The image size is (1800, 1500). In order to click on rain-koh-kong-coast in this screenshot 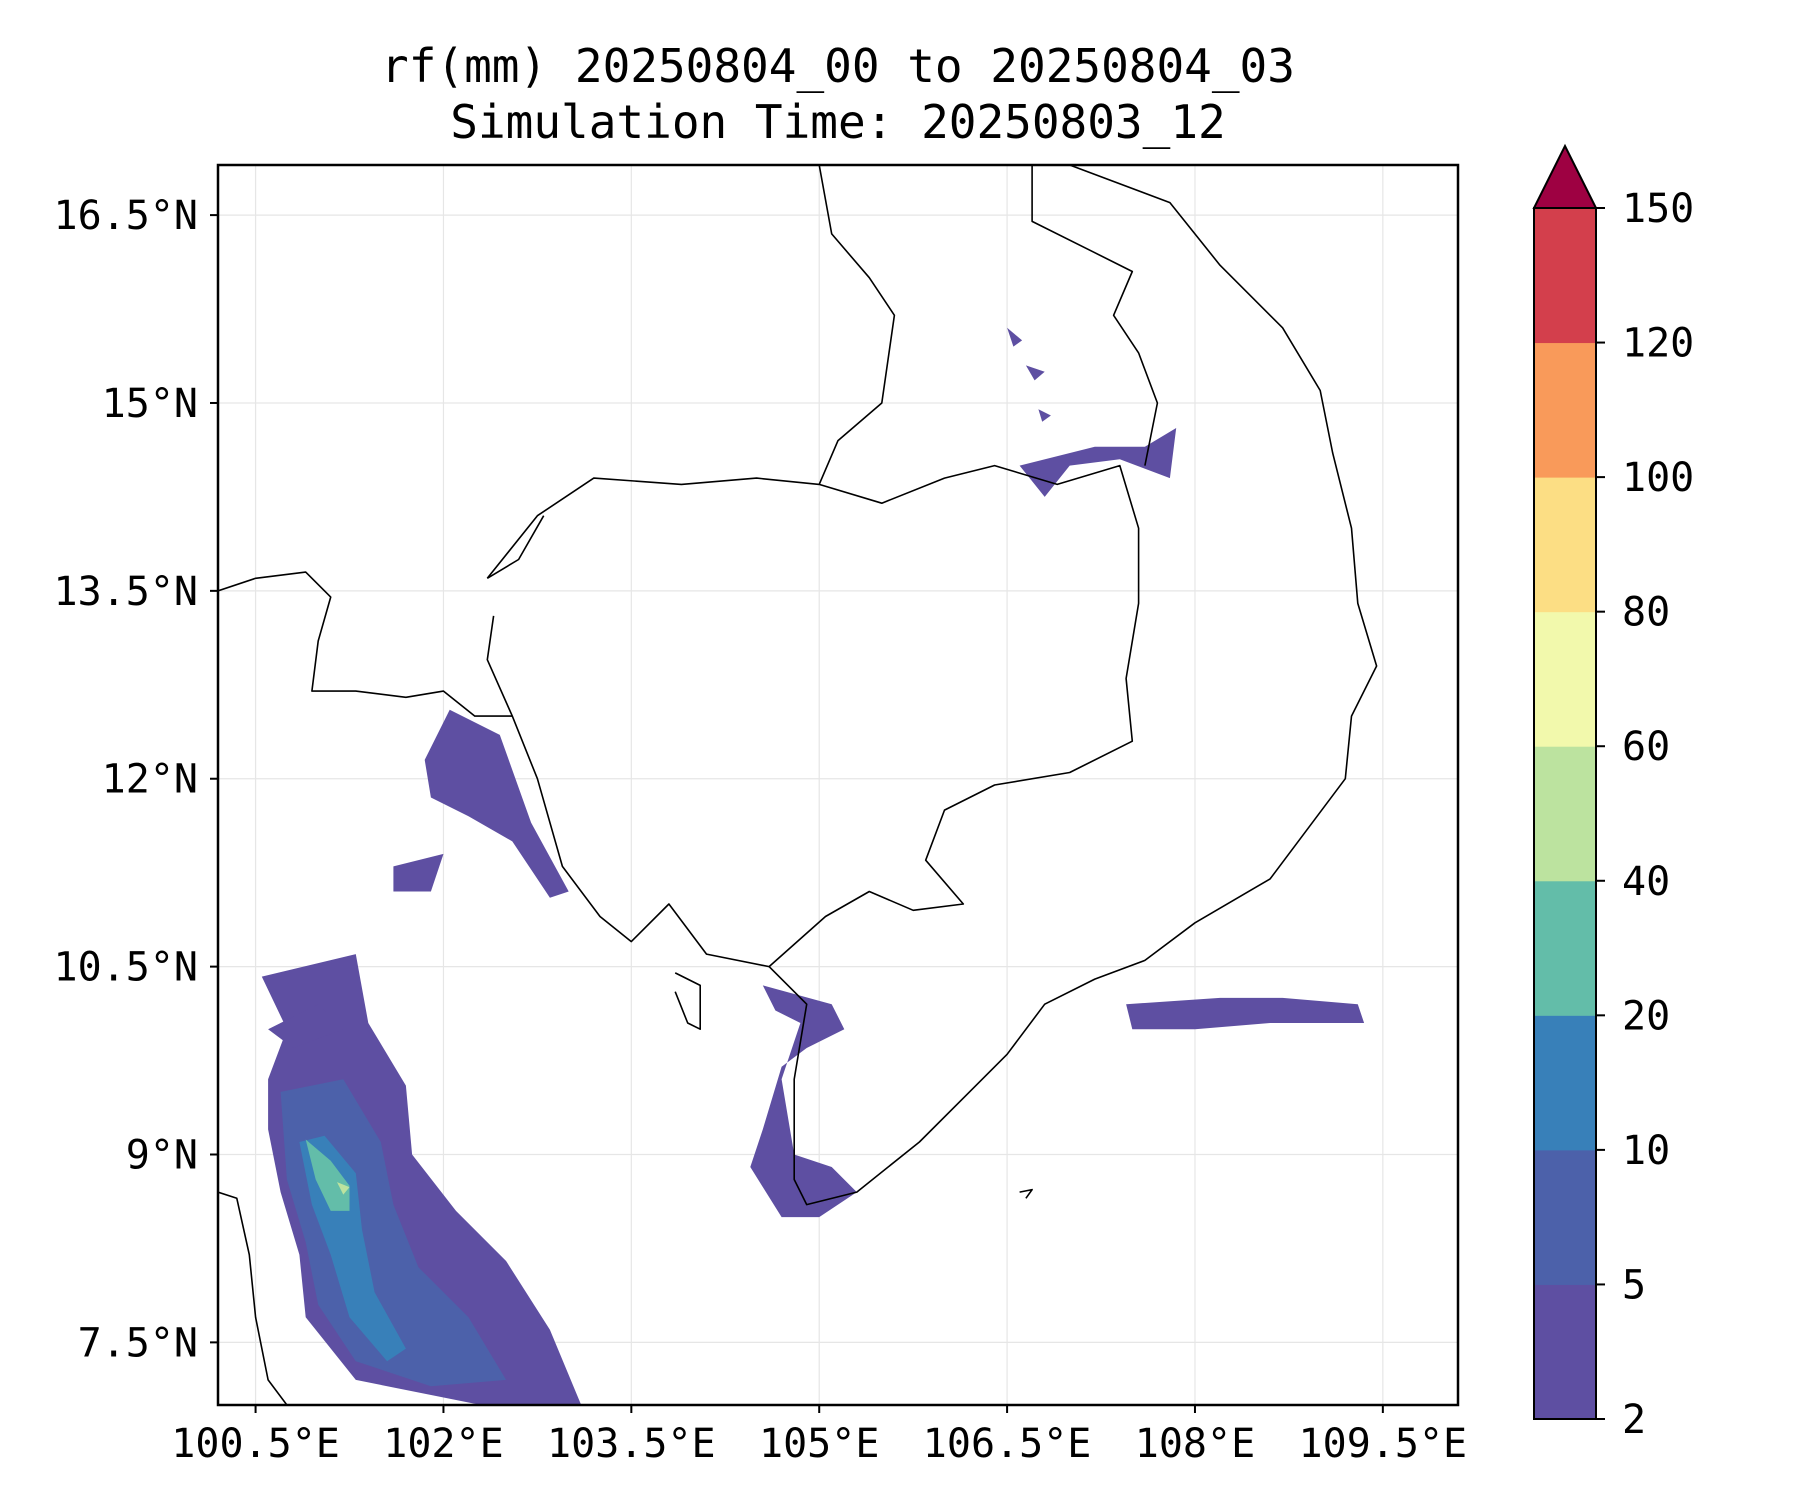, I will do `click(496, 803)`.